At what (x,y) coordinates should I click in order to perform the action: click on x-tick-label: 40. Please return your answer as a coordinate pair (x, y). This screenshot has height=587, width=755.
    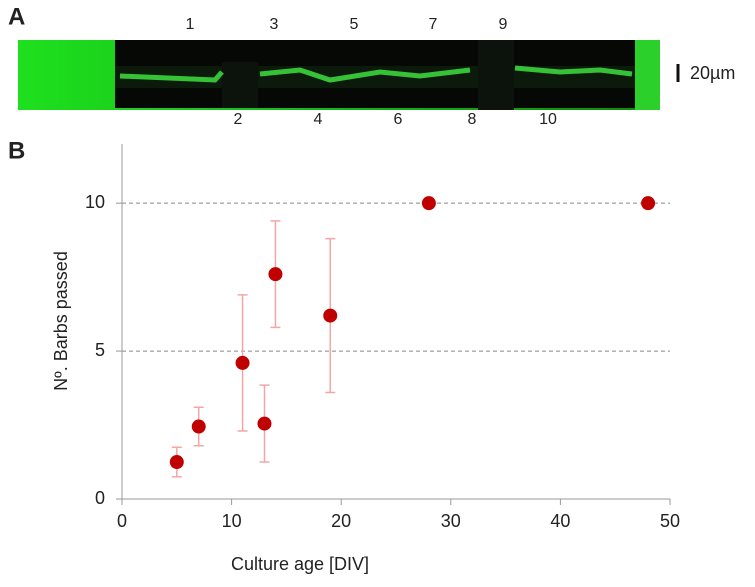
    Looking at the image, I should click on (560, 521).